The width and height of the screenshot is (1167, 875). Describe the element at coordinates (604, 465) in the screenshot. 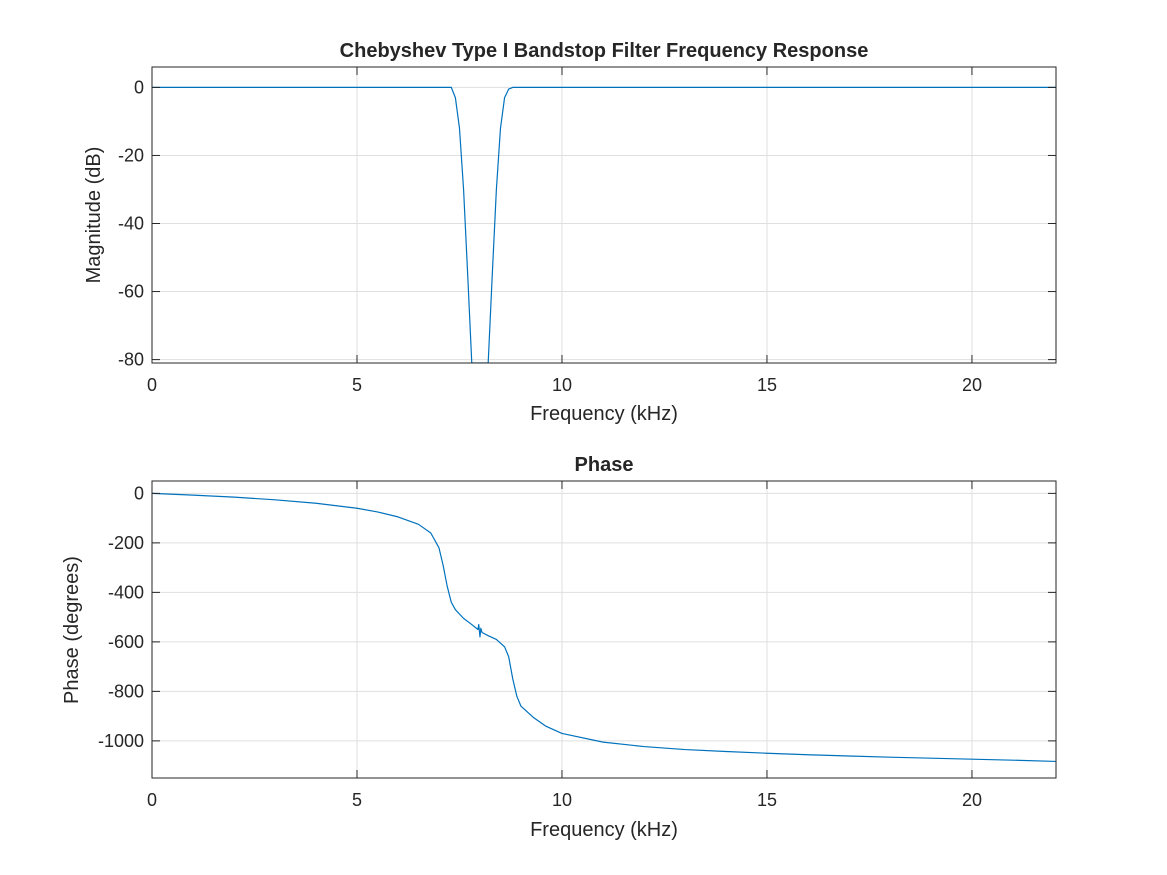

I see `phase-chart-title: Phase` at that location.